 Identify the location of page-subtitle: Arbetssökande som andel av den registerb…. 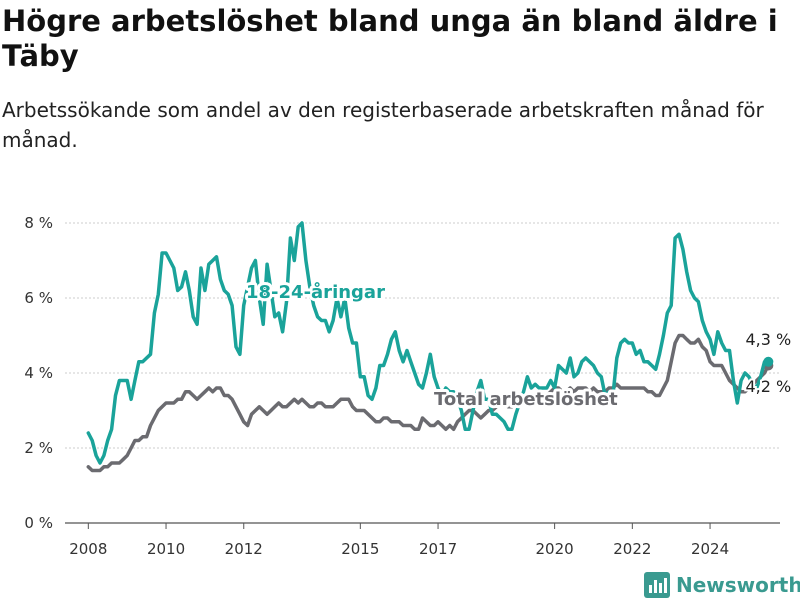
(383, 125).